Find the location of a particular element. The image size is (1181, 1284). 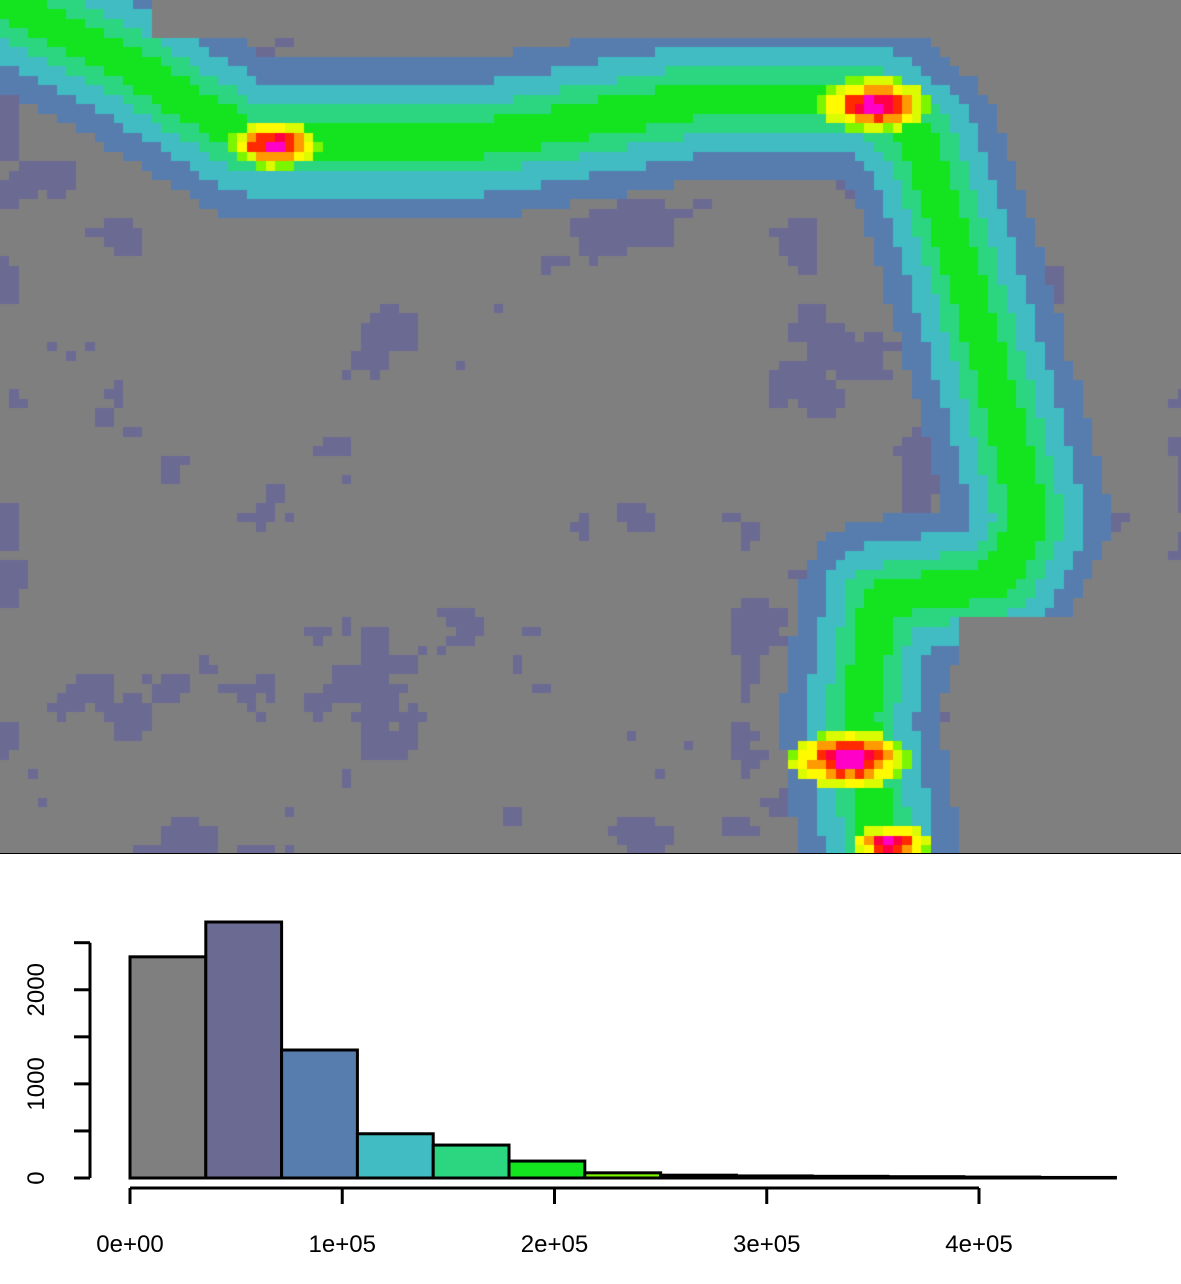

x-tick-label: 4e+05 is located at coordinates (978, 1244).